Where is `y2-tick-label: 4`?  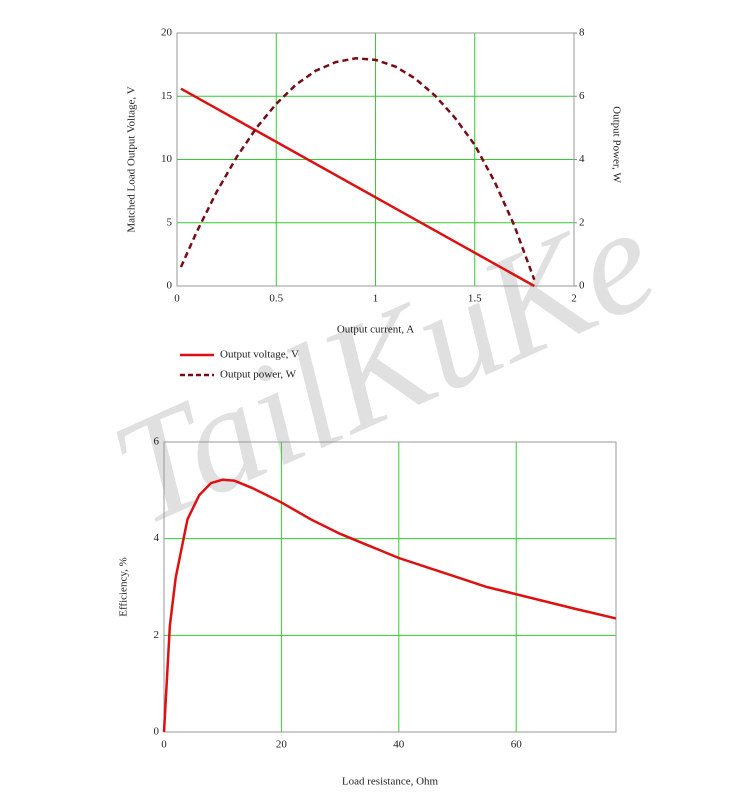 y2-tick-label: 4 is located at coordinates (582, 159).